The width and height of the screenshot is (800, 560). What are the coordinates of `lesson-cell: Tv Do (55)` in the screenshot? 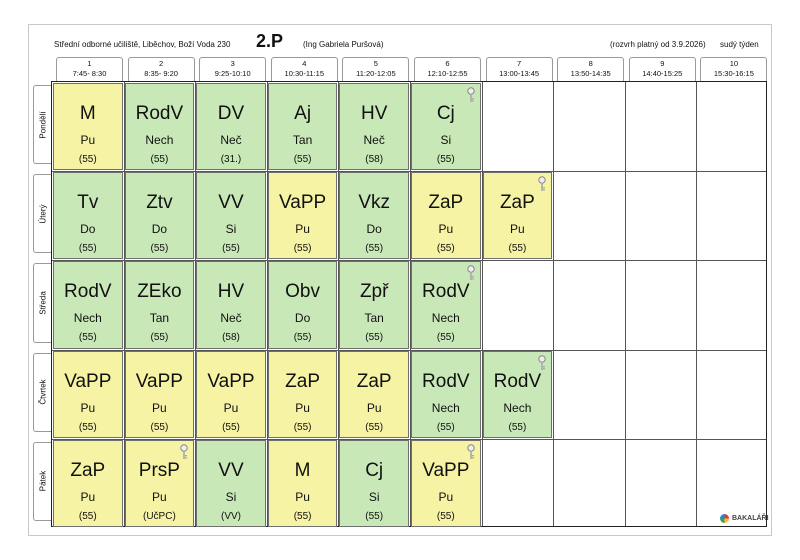 It's located at (88, 216).